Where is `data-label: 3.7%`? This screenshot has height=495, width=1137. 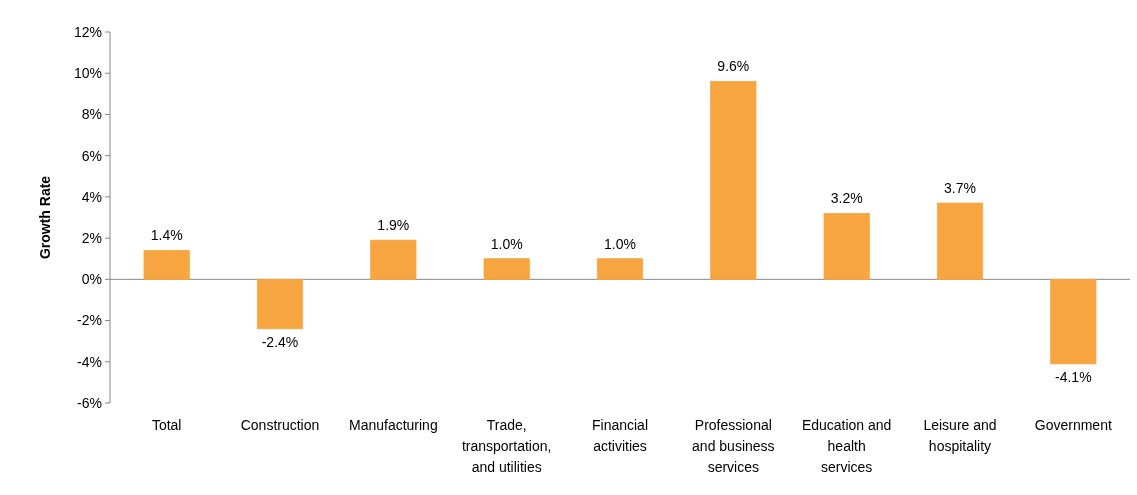 data-label: 3.7% is located at coordinates (960, 188).